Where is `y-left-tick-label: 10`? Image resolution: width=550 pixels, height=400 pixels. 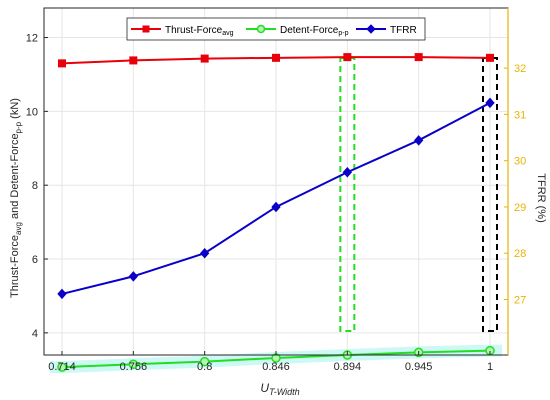
y-left-tick-label: 10 is located at coordinates (32, 112).